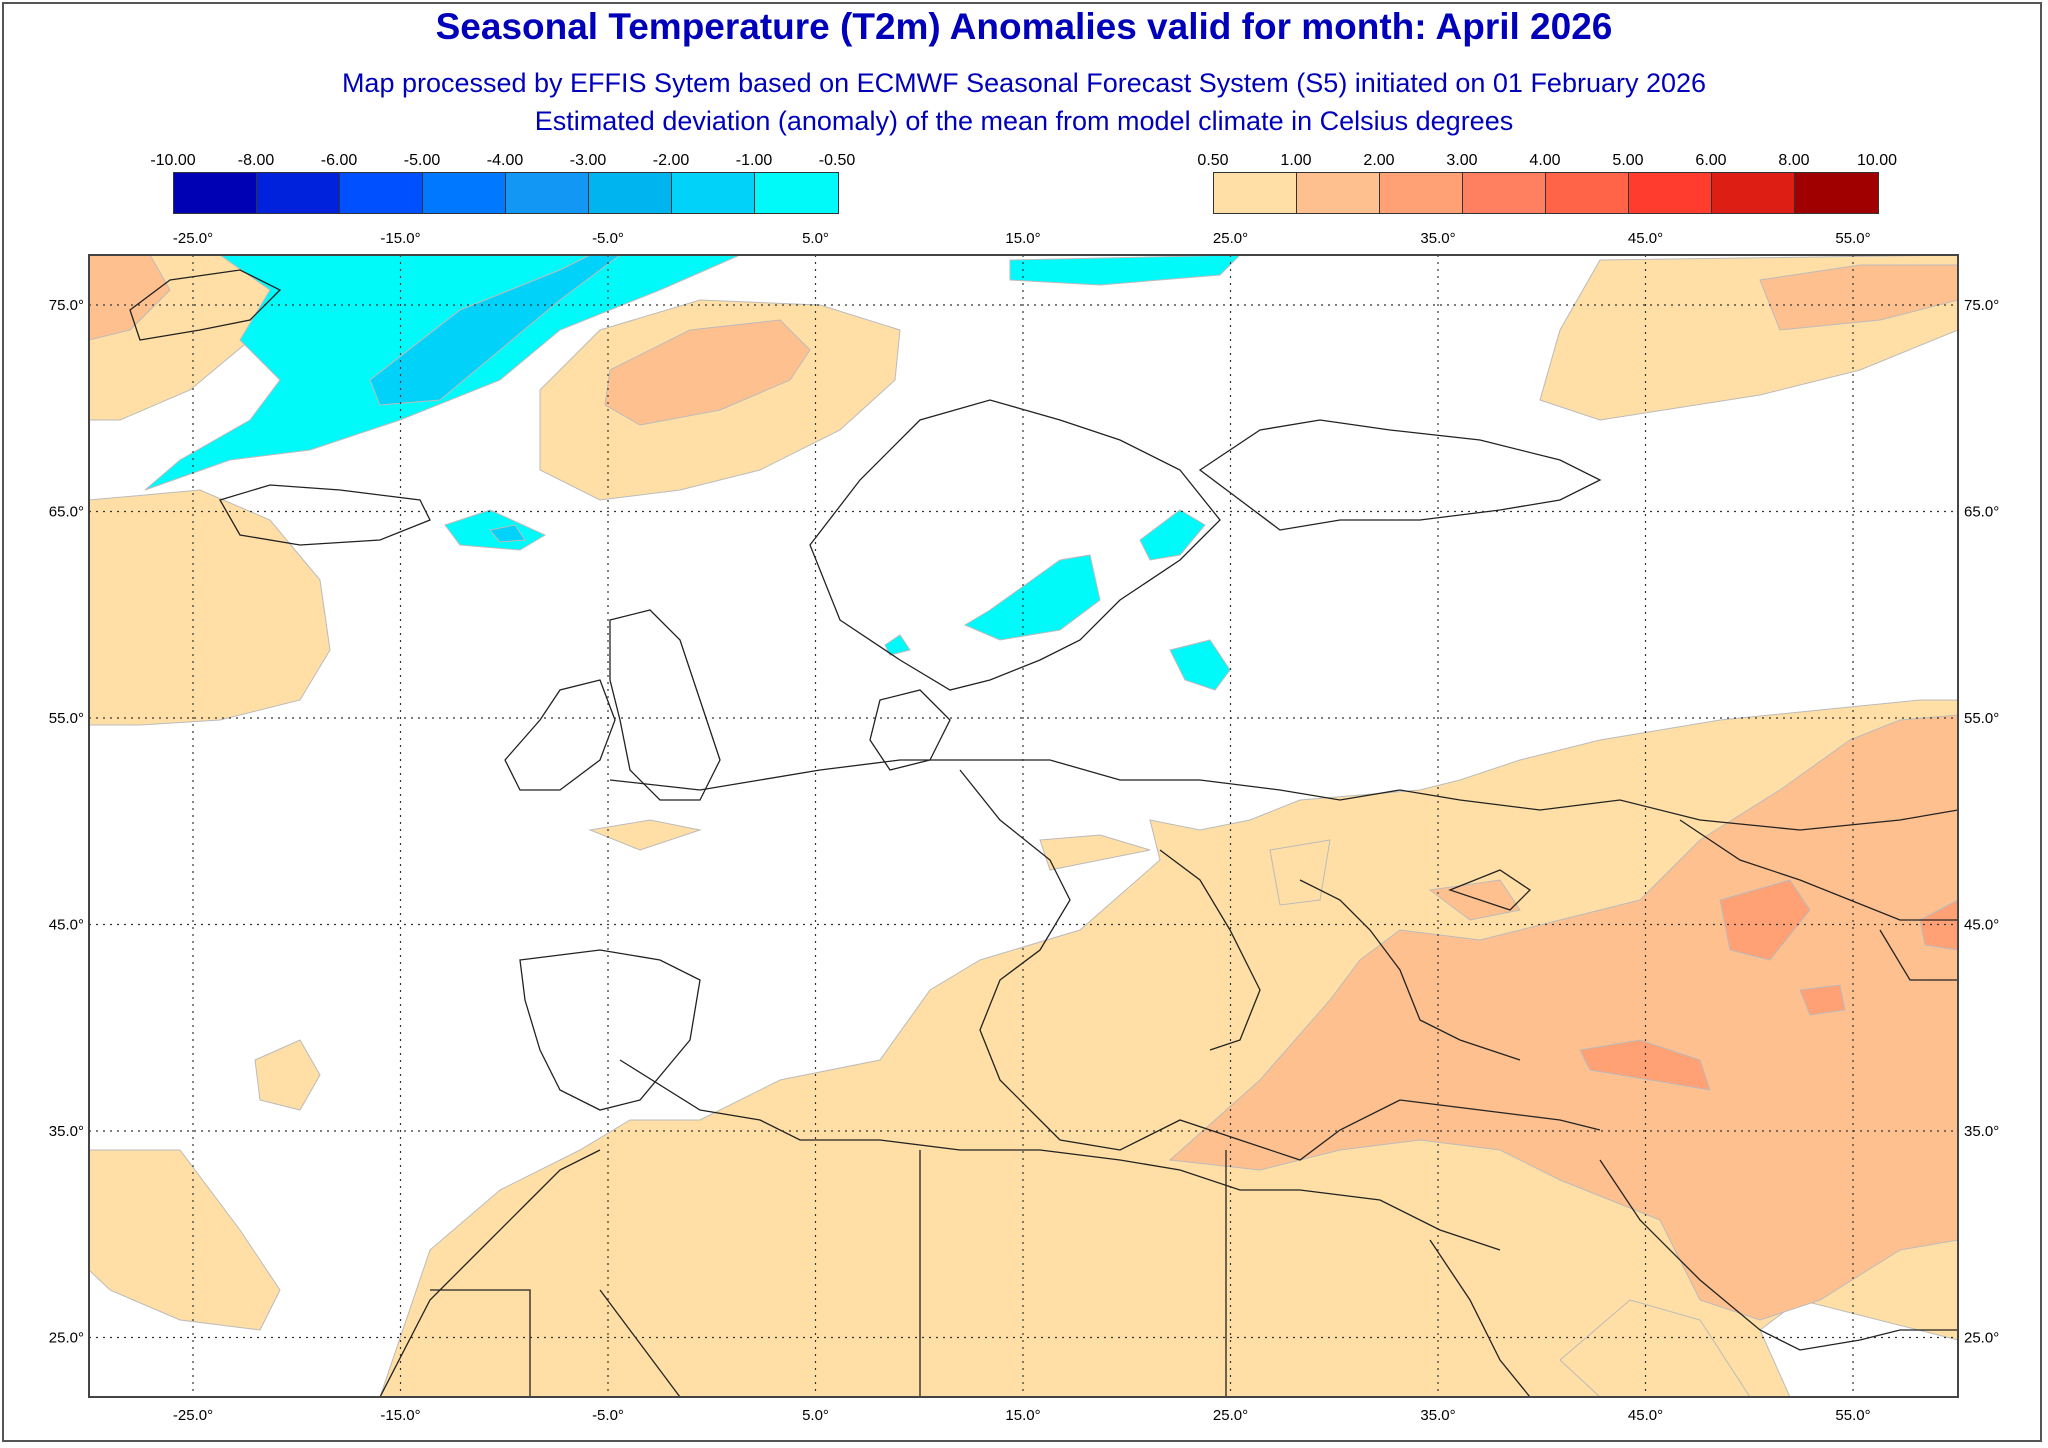 This screenshot has height=1448, width=2048. What do you see at coordinates (1628, 160) in the screenshot?
I see `legend-positive-tick-label: 5.00` at bounding box center [1628, 160].